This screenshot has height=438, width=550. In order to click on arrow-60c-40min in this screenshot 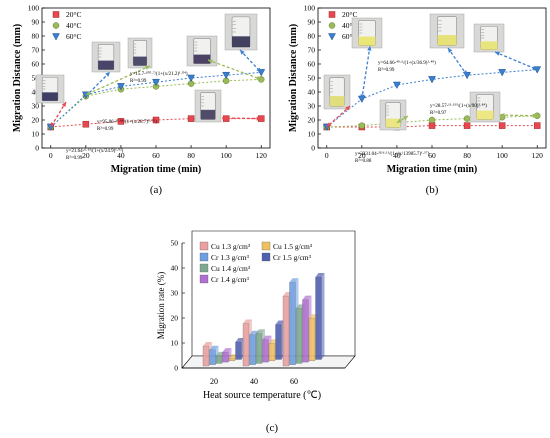, I will do `click(98, 84)`.